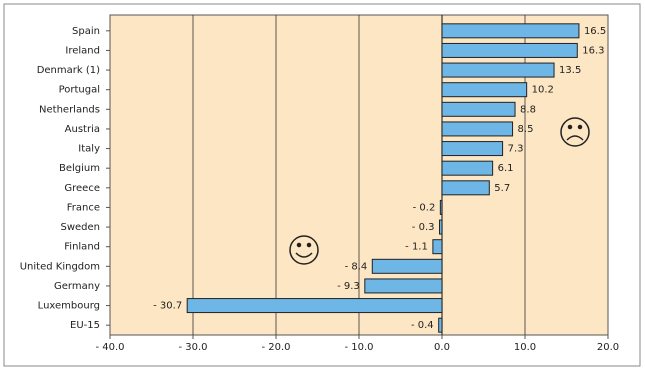 The width and height of the screenshot is (645, 375). What do you see at coordinates (416, 247) in the screenshot?
I see `value-label: - 1.1` at bounding box center [416, 247].